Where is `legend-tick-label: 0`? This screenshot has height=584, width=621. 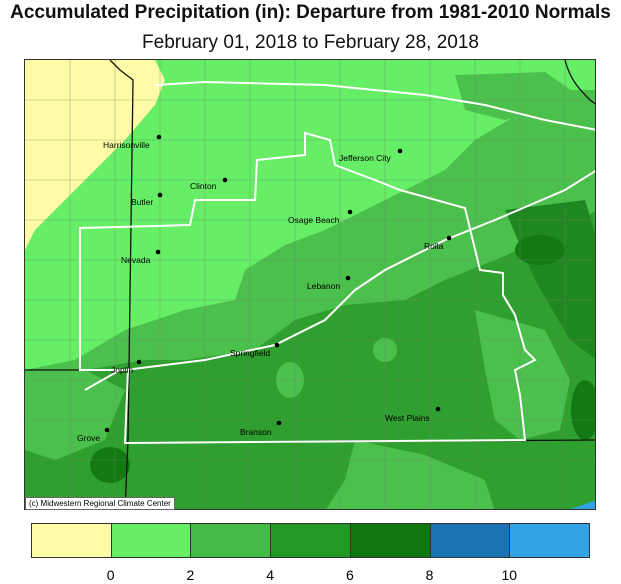 legend-tick-label: 0 is located at coordinates (110, 575).